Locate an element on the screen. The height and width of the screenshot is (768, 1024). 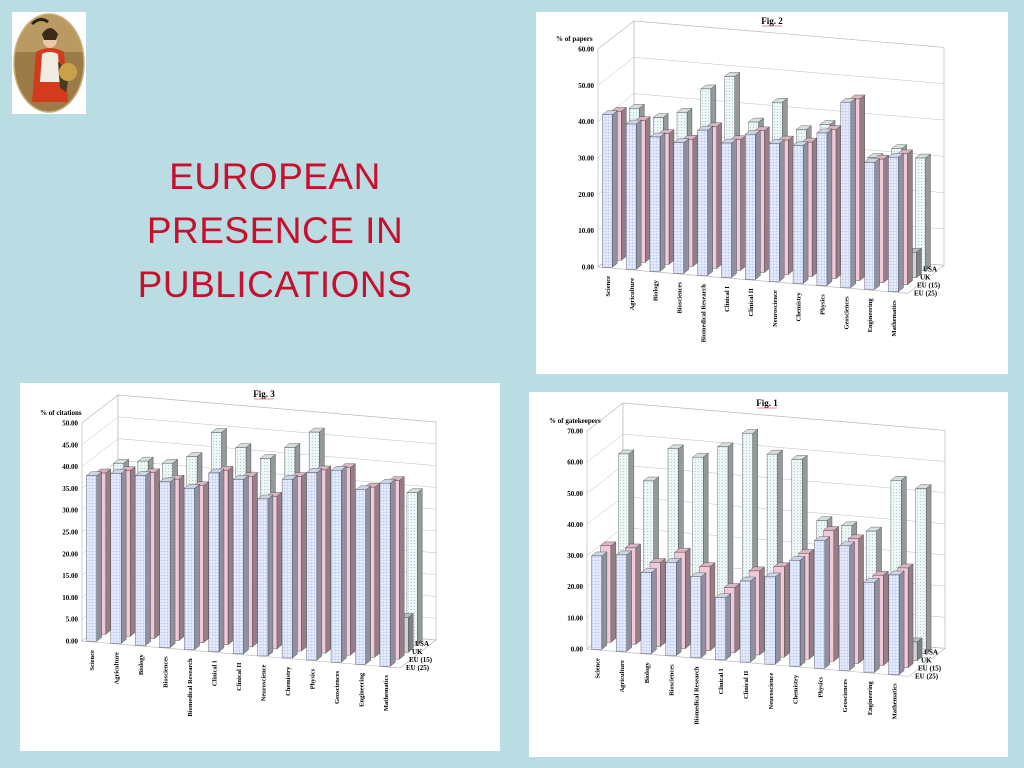
y-tick-label: 25.00 is located at coordinates (70, 533).